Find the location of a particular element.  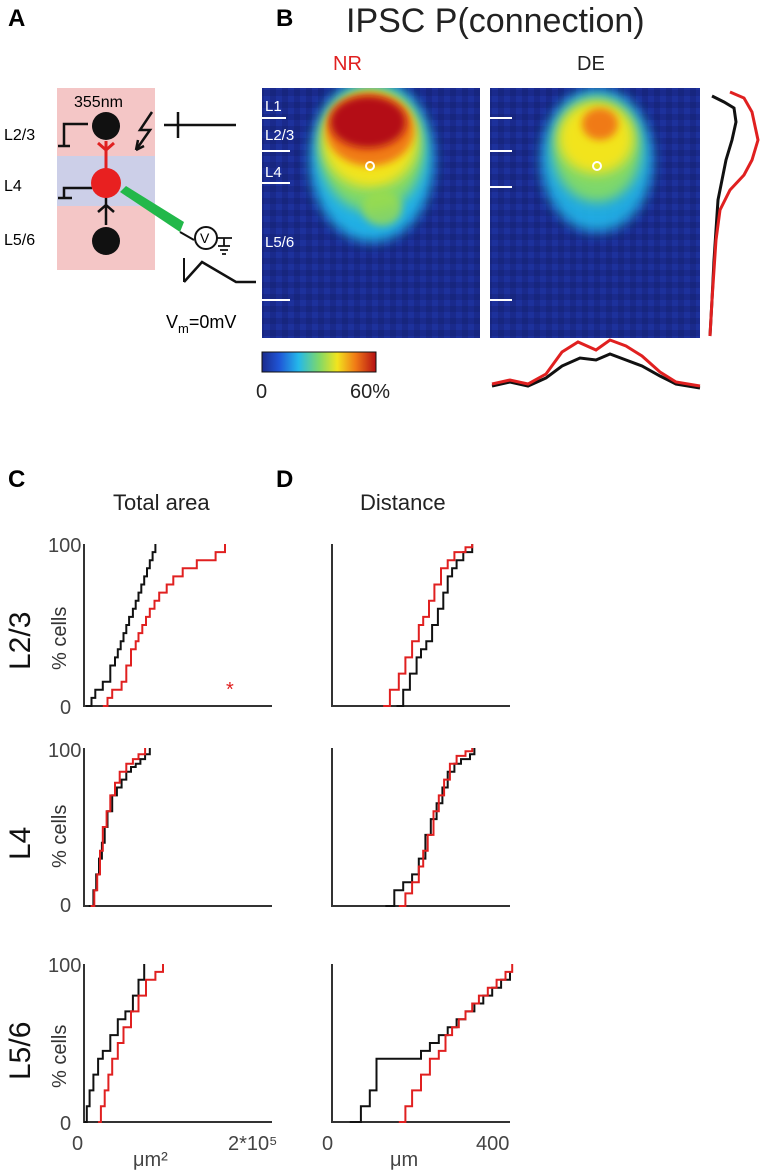

cdf-plot-distance-l56 is located at coordinates (422, 1043).